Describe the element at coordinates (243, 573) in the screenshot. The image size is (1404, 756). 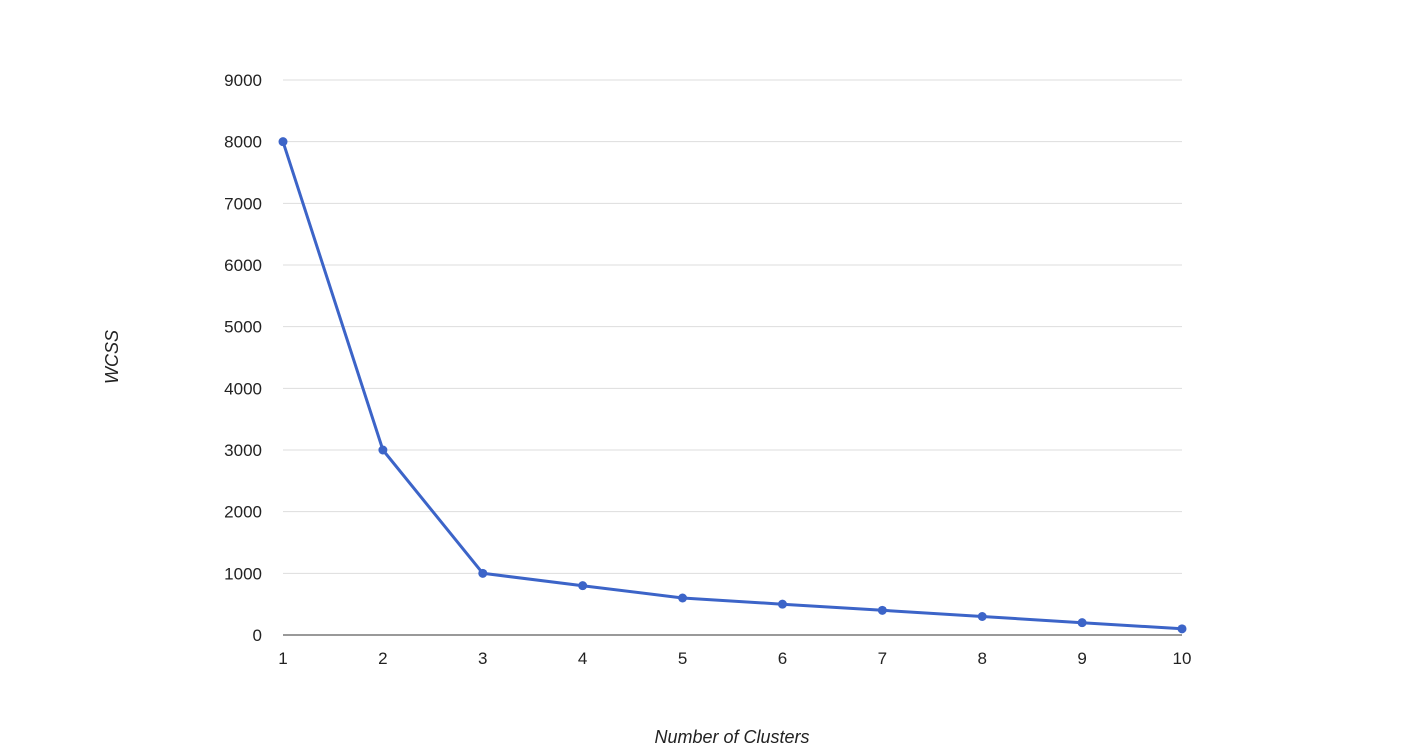
I see `y-tick-label: 1000` at that location.